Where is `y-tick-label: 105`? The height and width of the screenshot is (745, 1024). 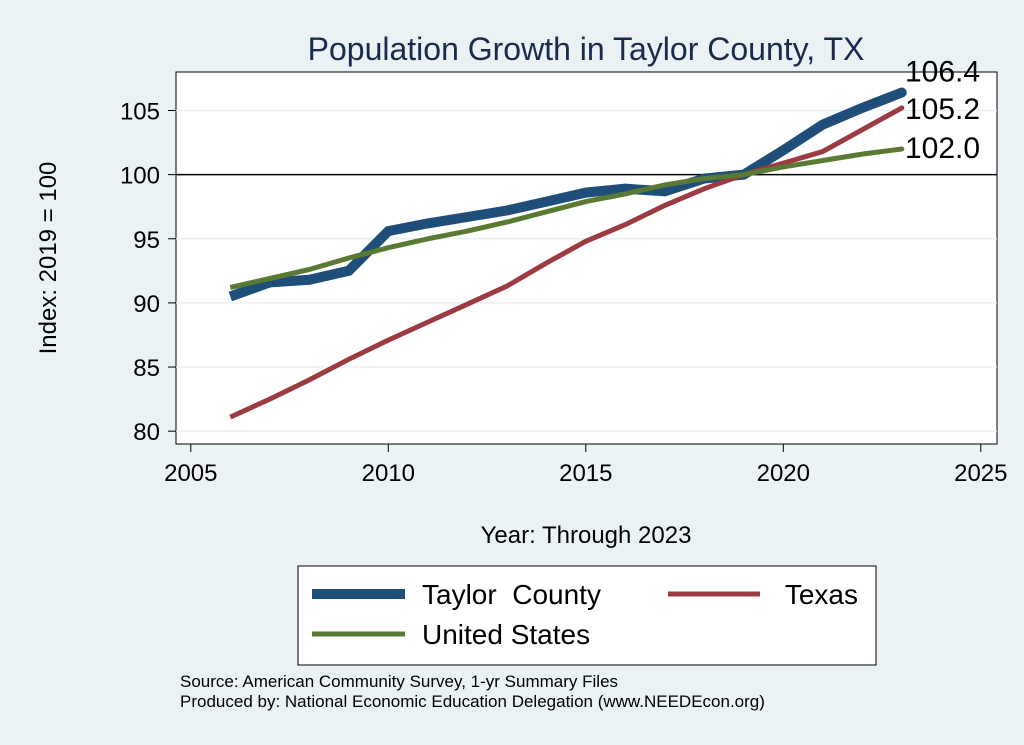 y-tick-label: 105 is located at coordinates (140, 111).